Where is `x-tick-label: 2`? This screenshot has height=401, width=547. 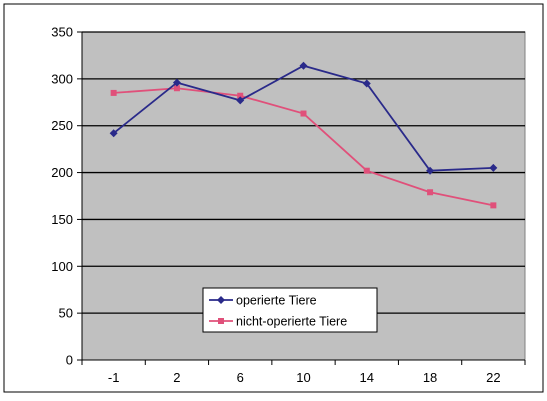
x-tick-label: 2 is located at coordinates (176, 377).